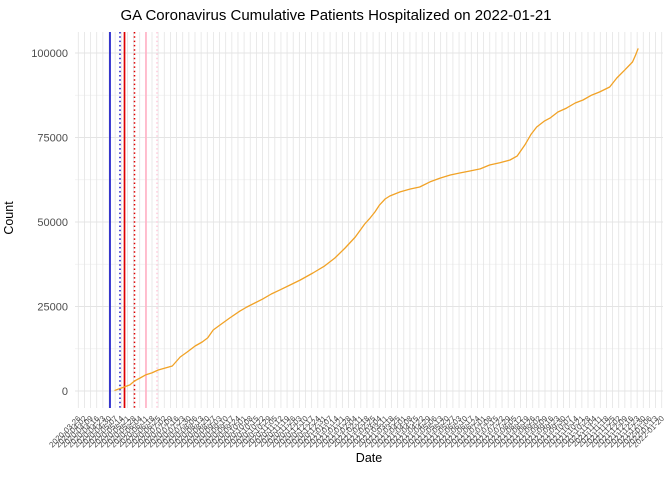 This screenshot has width=672, height=480. I want to click on y-tick-label: 75000, so click(52, 139).